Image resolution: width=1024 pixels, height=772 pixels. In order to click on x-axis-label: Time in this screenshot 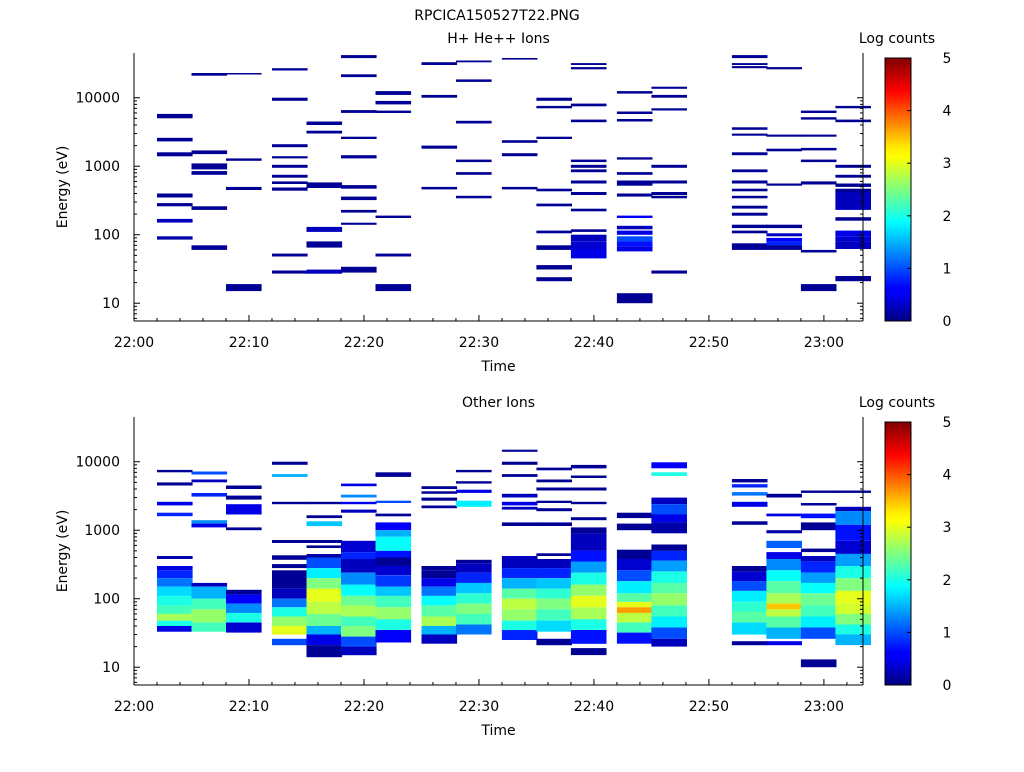, I will do `click(497, 367)`.